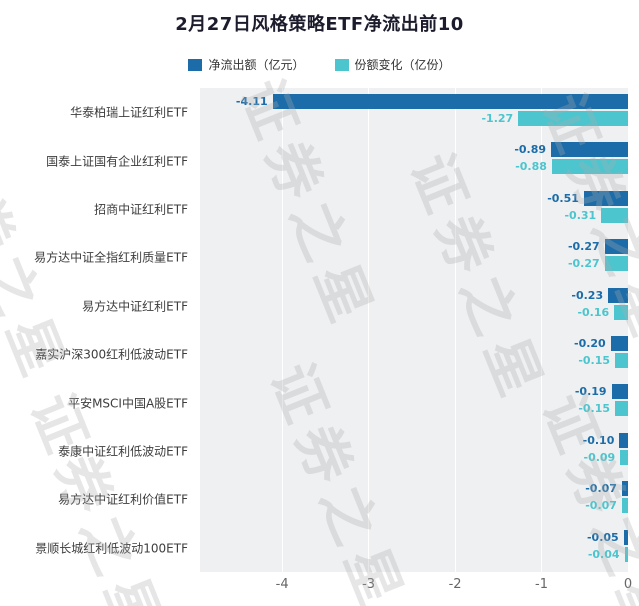 This screenshot has width=639, height=606. I want to click on legend-item-share-change: 份额变化（亿份）, so click(392, 64).